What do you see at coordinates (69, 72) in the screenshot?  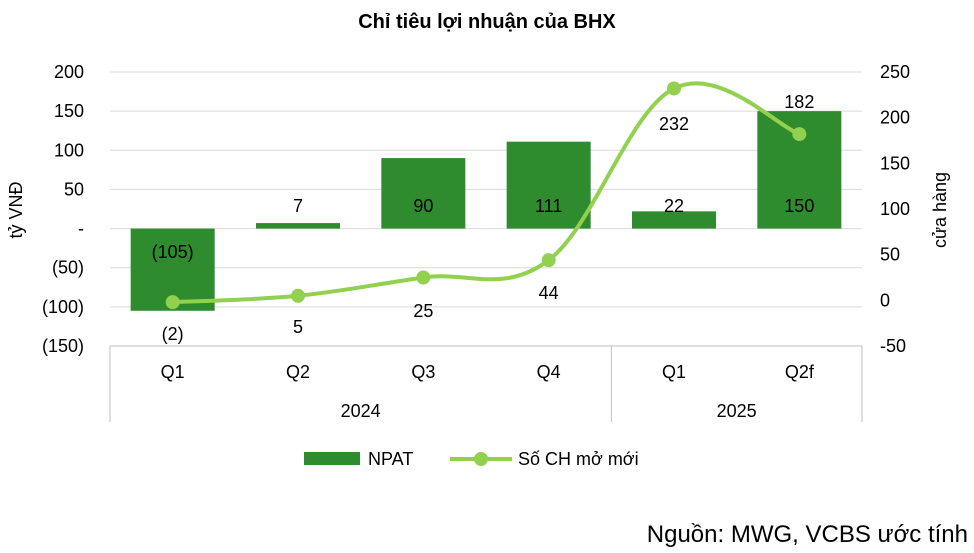 I see `y-left-tick-label: 200` at bounding box center [69, 72].